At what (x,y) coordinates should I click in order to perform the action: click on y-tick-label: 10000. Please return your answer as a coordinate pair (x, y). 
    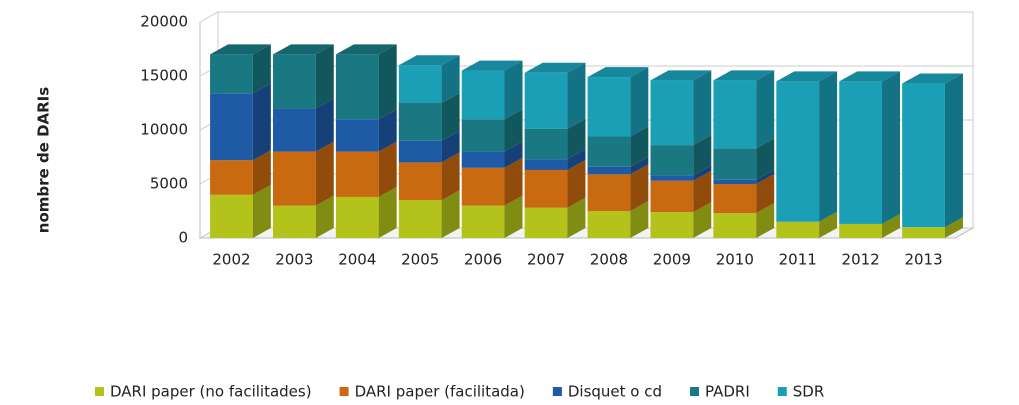
    Looking at the image, I should click on (164, 130).